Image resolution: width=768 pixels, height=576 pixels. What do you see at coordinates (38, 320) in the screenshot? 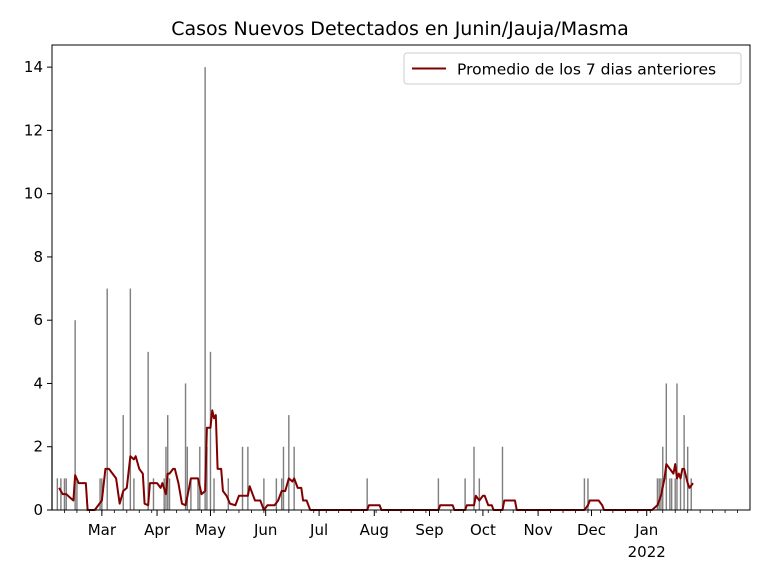
I see `y-tick-label: 6` at bounding box center [38, 320].